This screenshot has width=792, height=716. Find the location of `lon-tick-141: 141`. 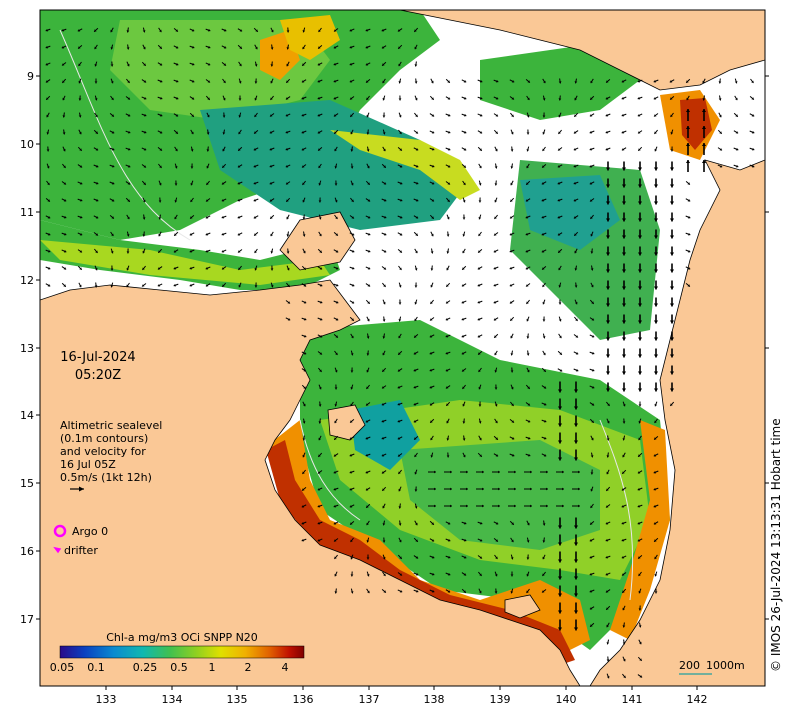

lon-tick-141: 141 is located at coordinates (632, 699).